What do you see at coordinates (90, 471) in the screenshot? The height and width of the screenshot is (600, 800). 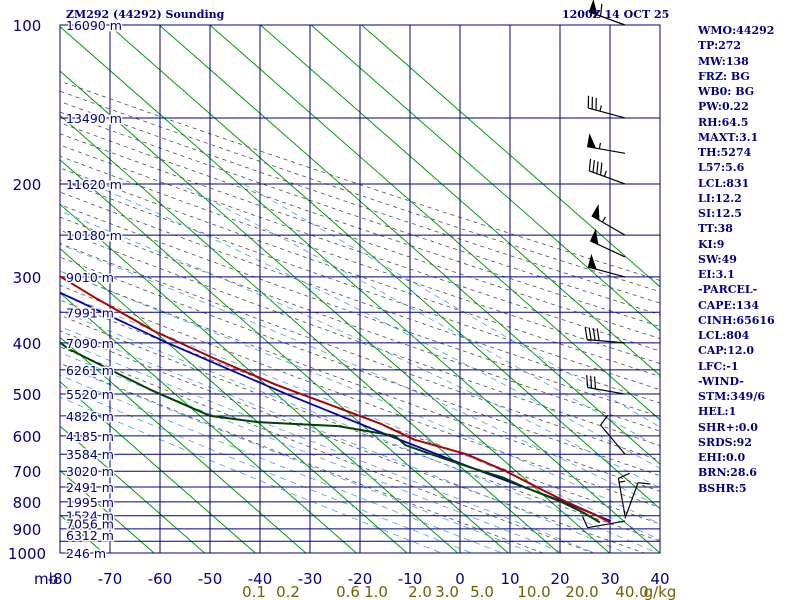 I see `height-label: 3020 m` at bounding box center [90, 471].